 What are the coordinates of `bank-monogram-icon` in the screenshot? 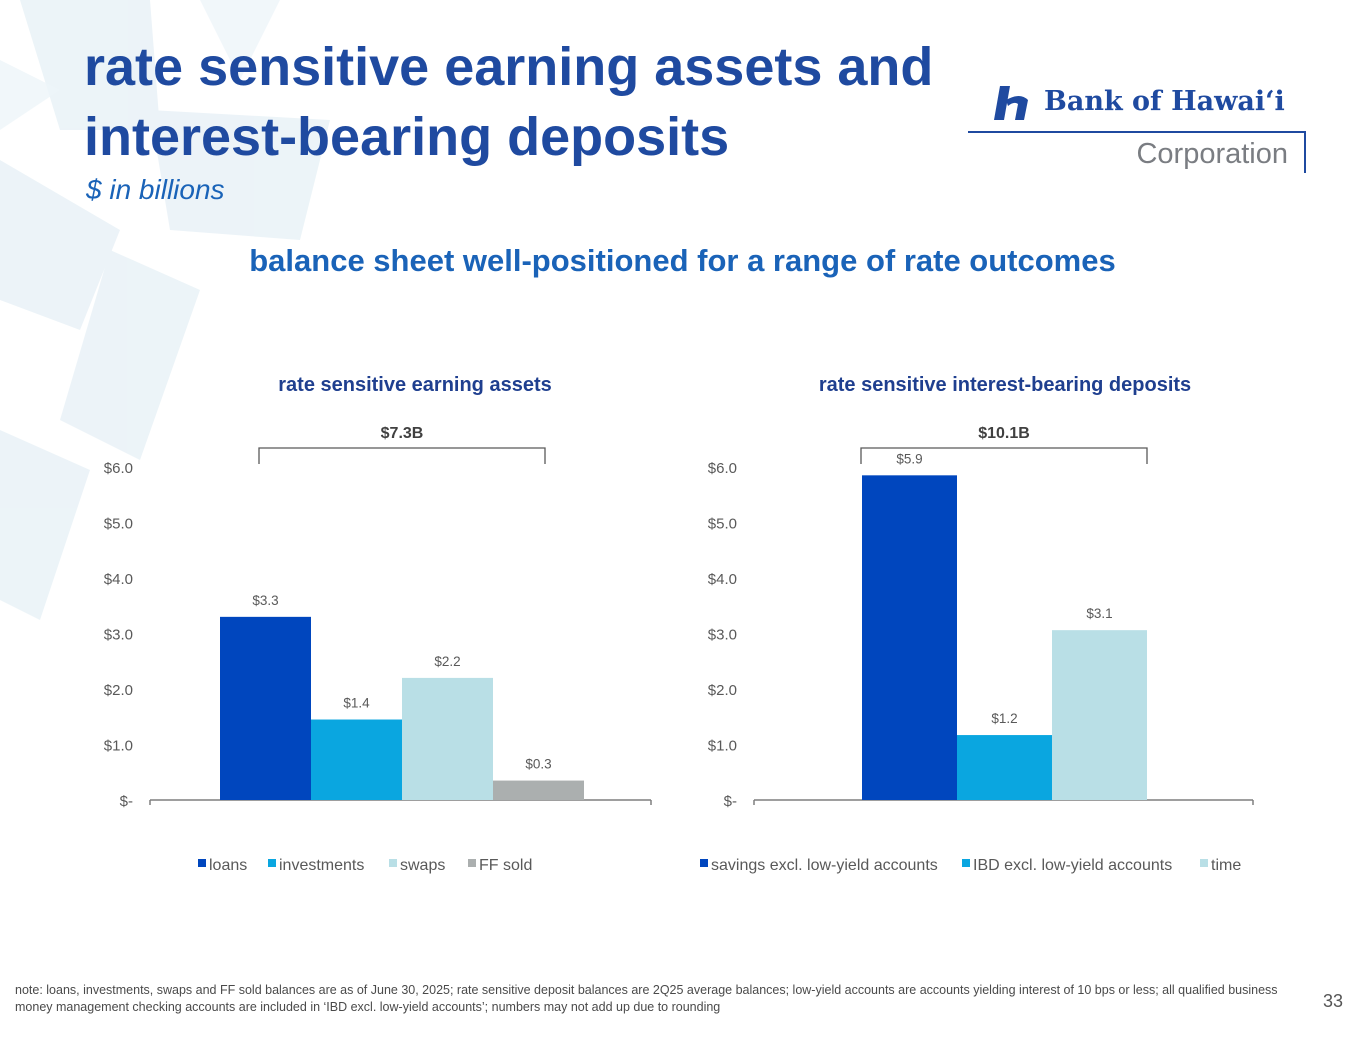 It's located at (1011, 103).